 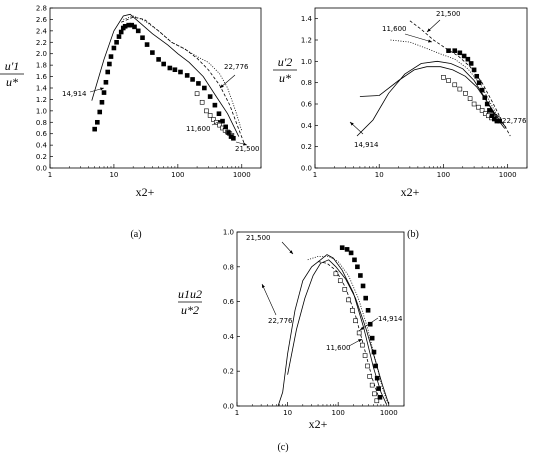 I want to click on y-tick-label: 0.0, so click(x=228, y=407).